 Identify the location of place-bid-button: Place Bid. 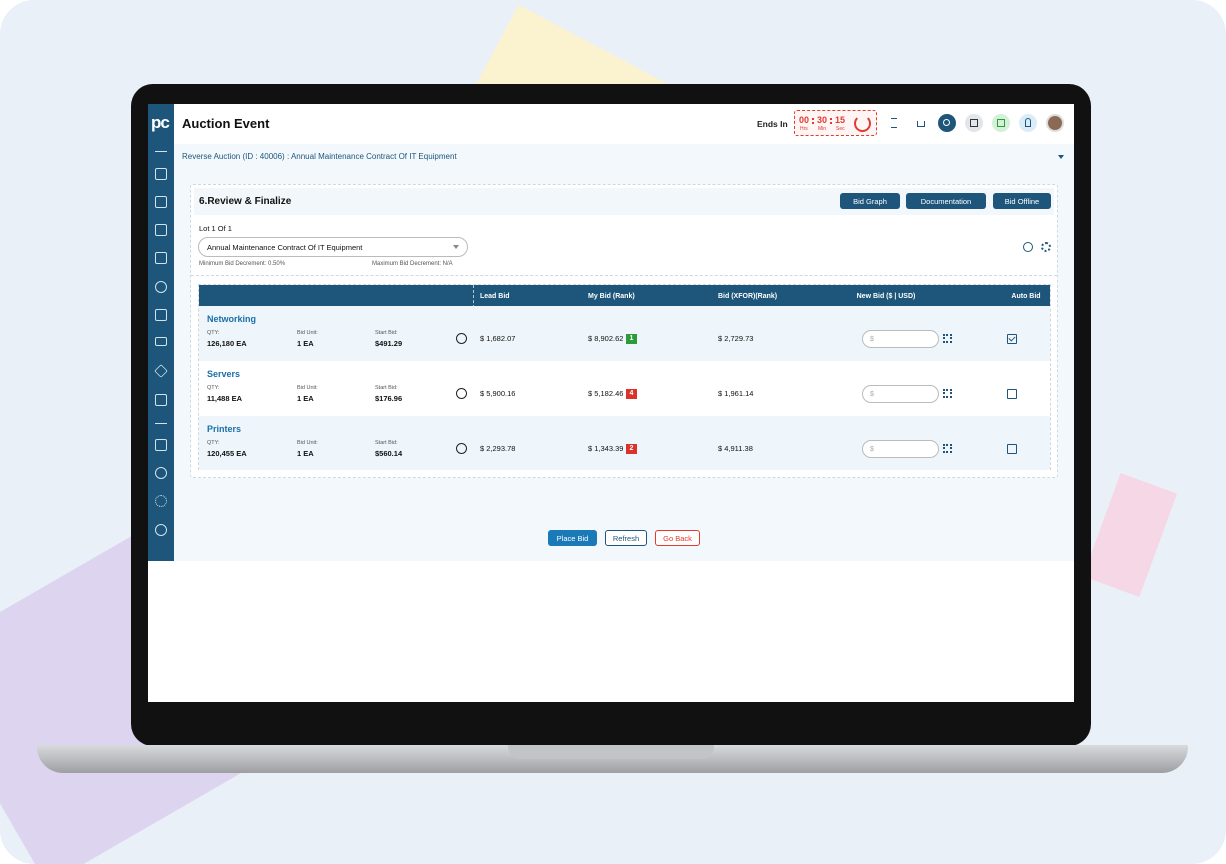
(572, 538).